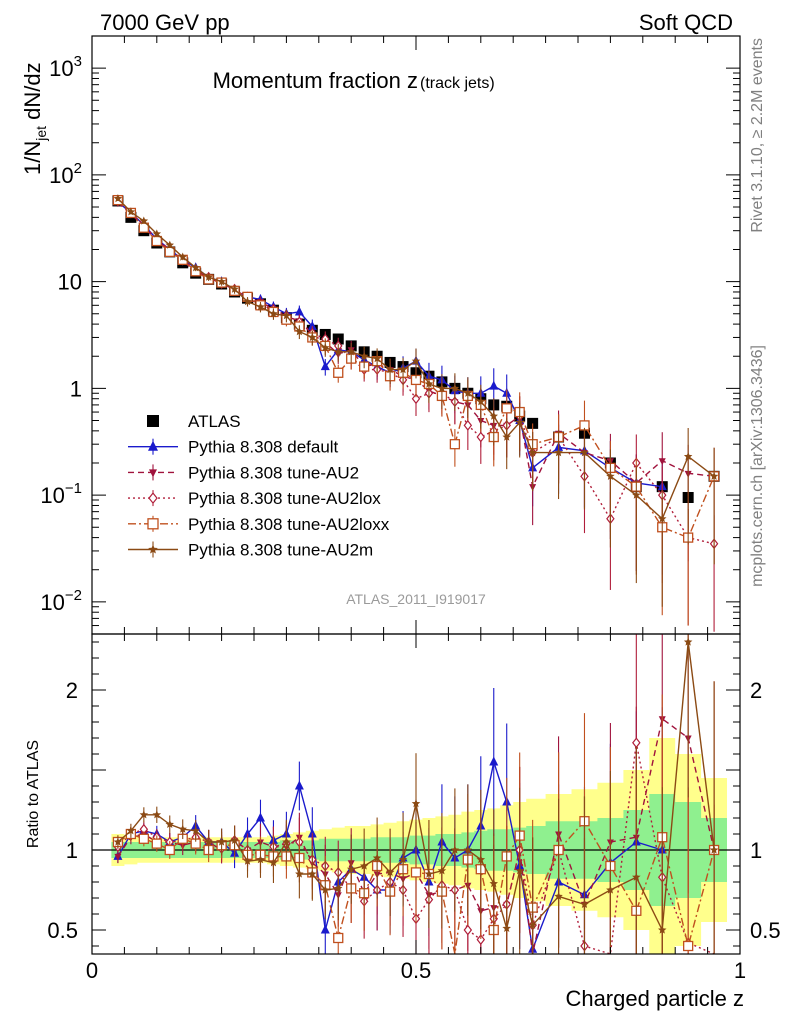  I want to click on legend-item-au2lox: Pythia 8.308 tune-AU2lox, so click(254, 498).